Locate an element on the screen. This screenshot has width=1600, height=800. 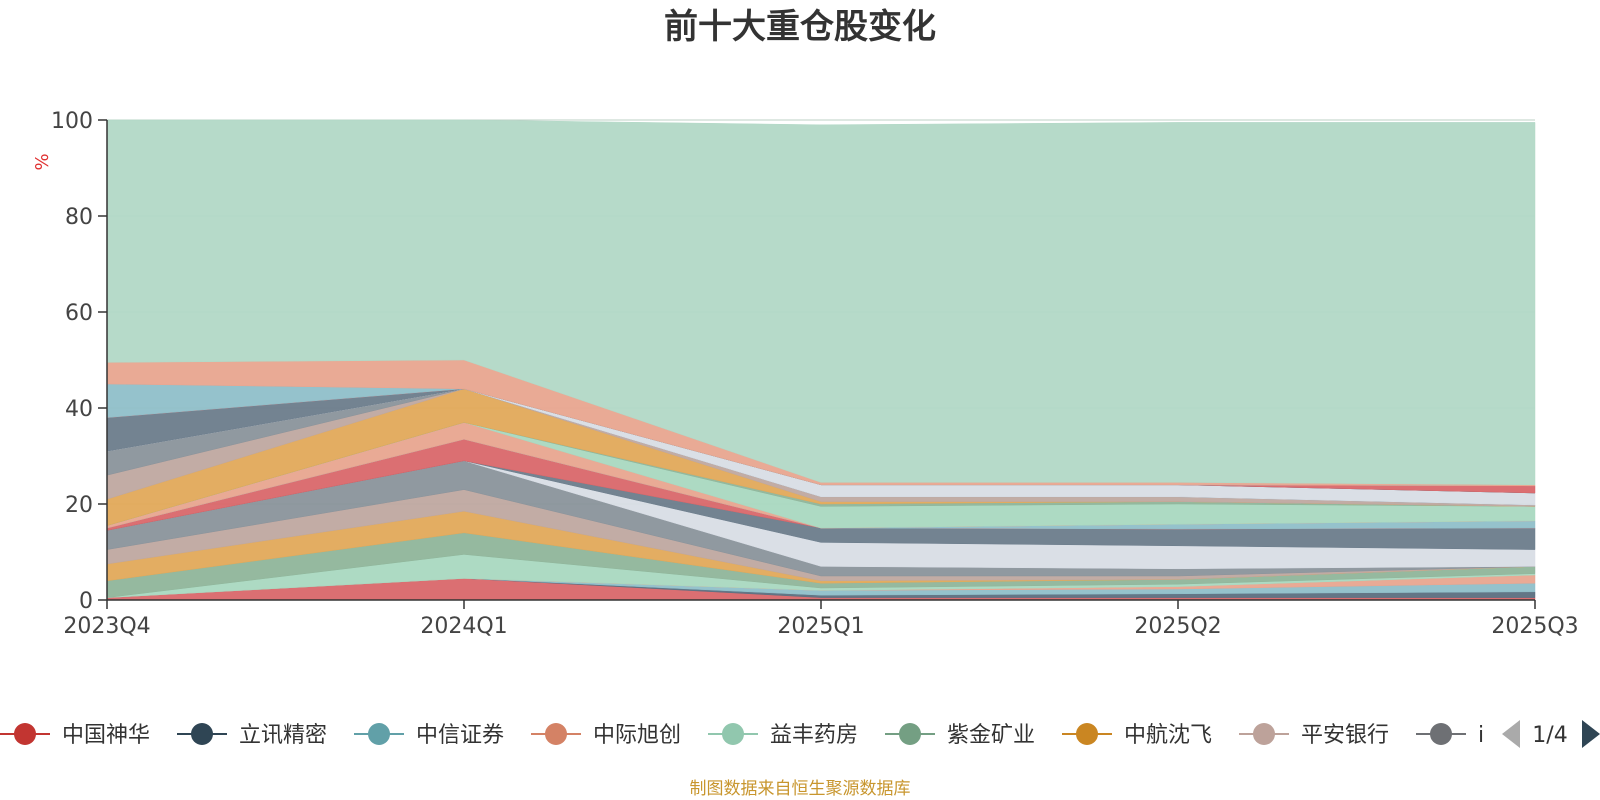
legend-label: 中际旭创 is located at coordinates (637, 735).